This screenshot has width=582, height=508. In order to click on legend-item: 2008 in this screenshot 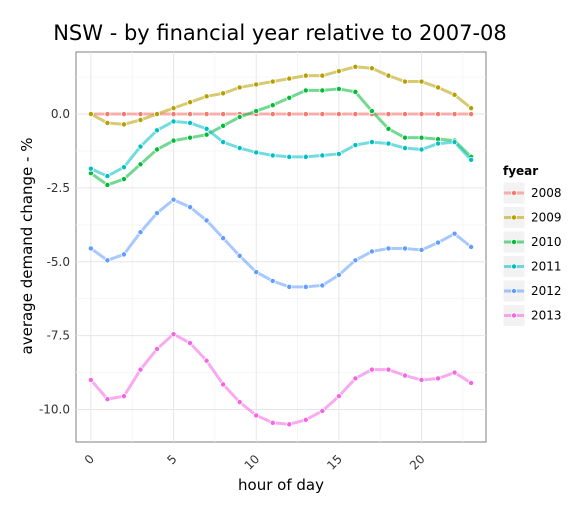, I will do `click(532, 193)`.